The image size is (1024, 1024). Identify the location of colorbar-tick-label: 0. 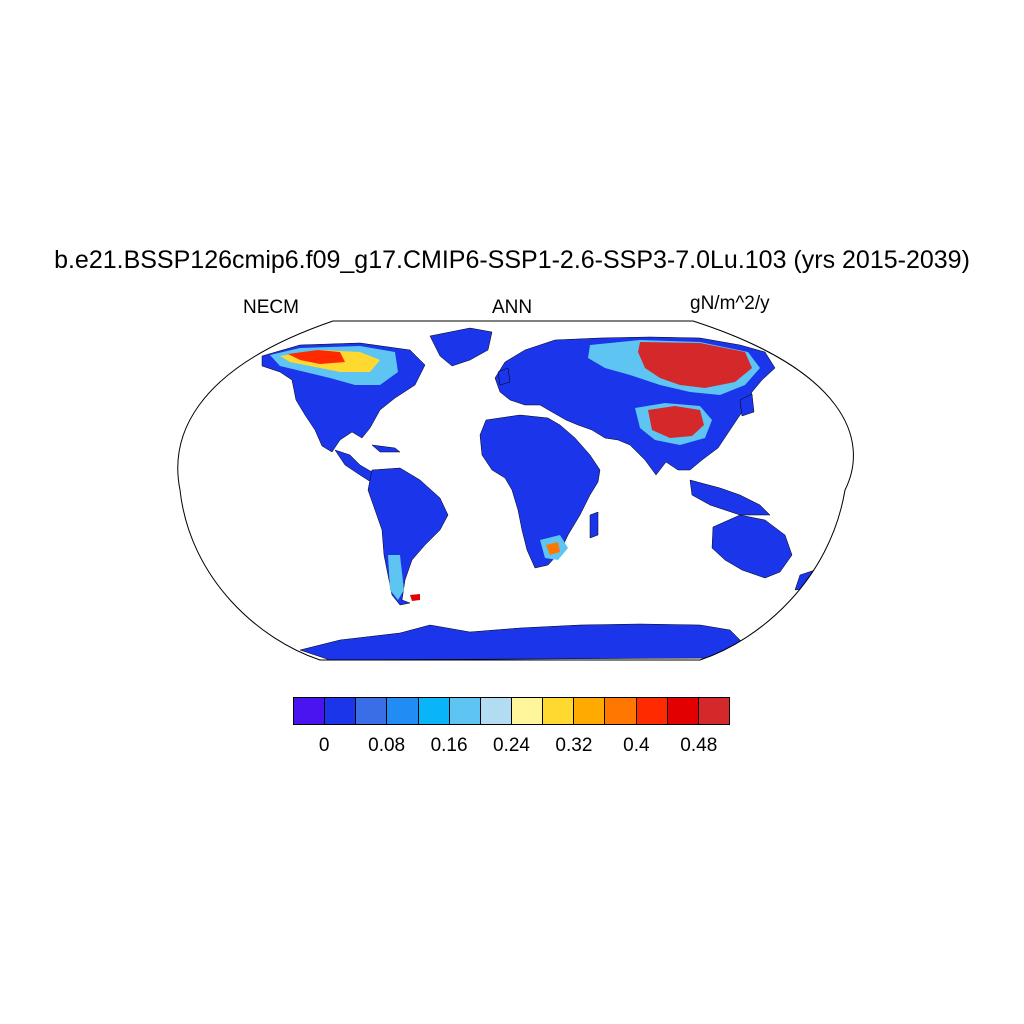
(324, 745).